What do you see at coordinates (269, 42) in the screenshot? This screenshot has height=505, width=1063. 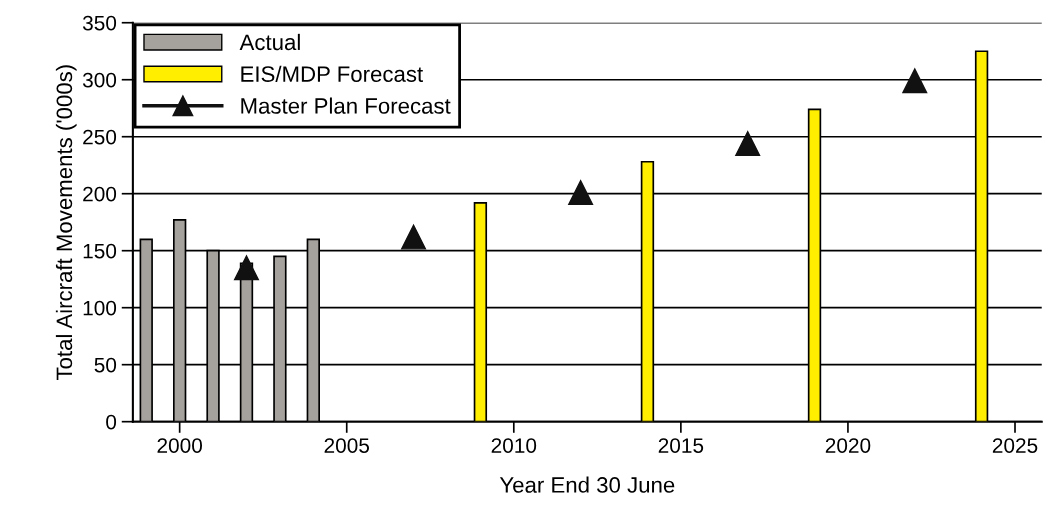 I see `legend-label: Actual` at bounding box center [269, 42].